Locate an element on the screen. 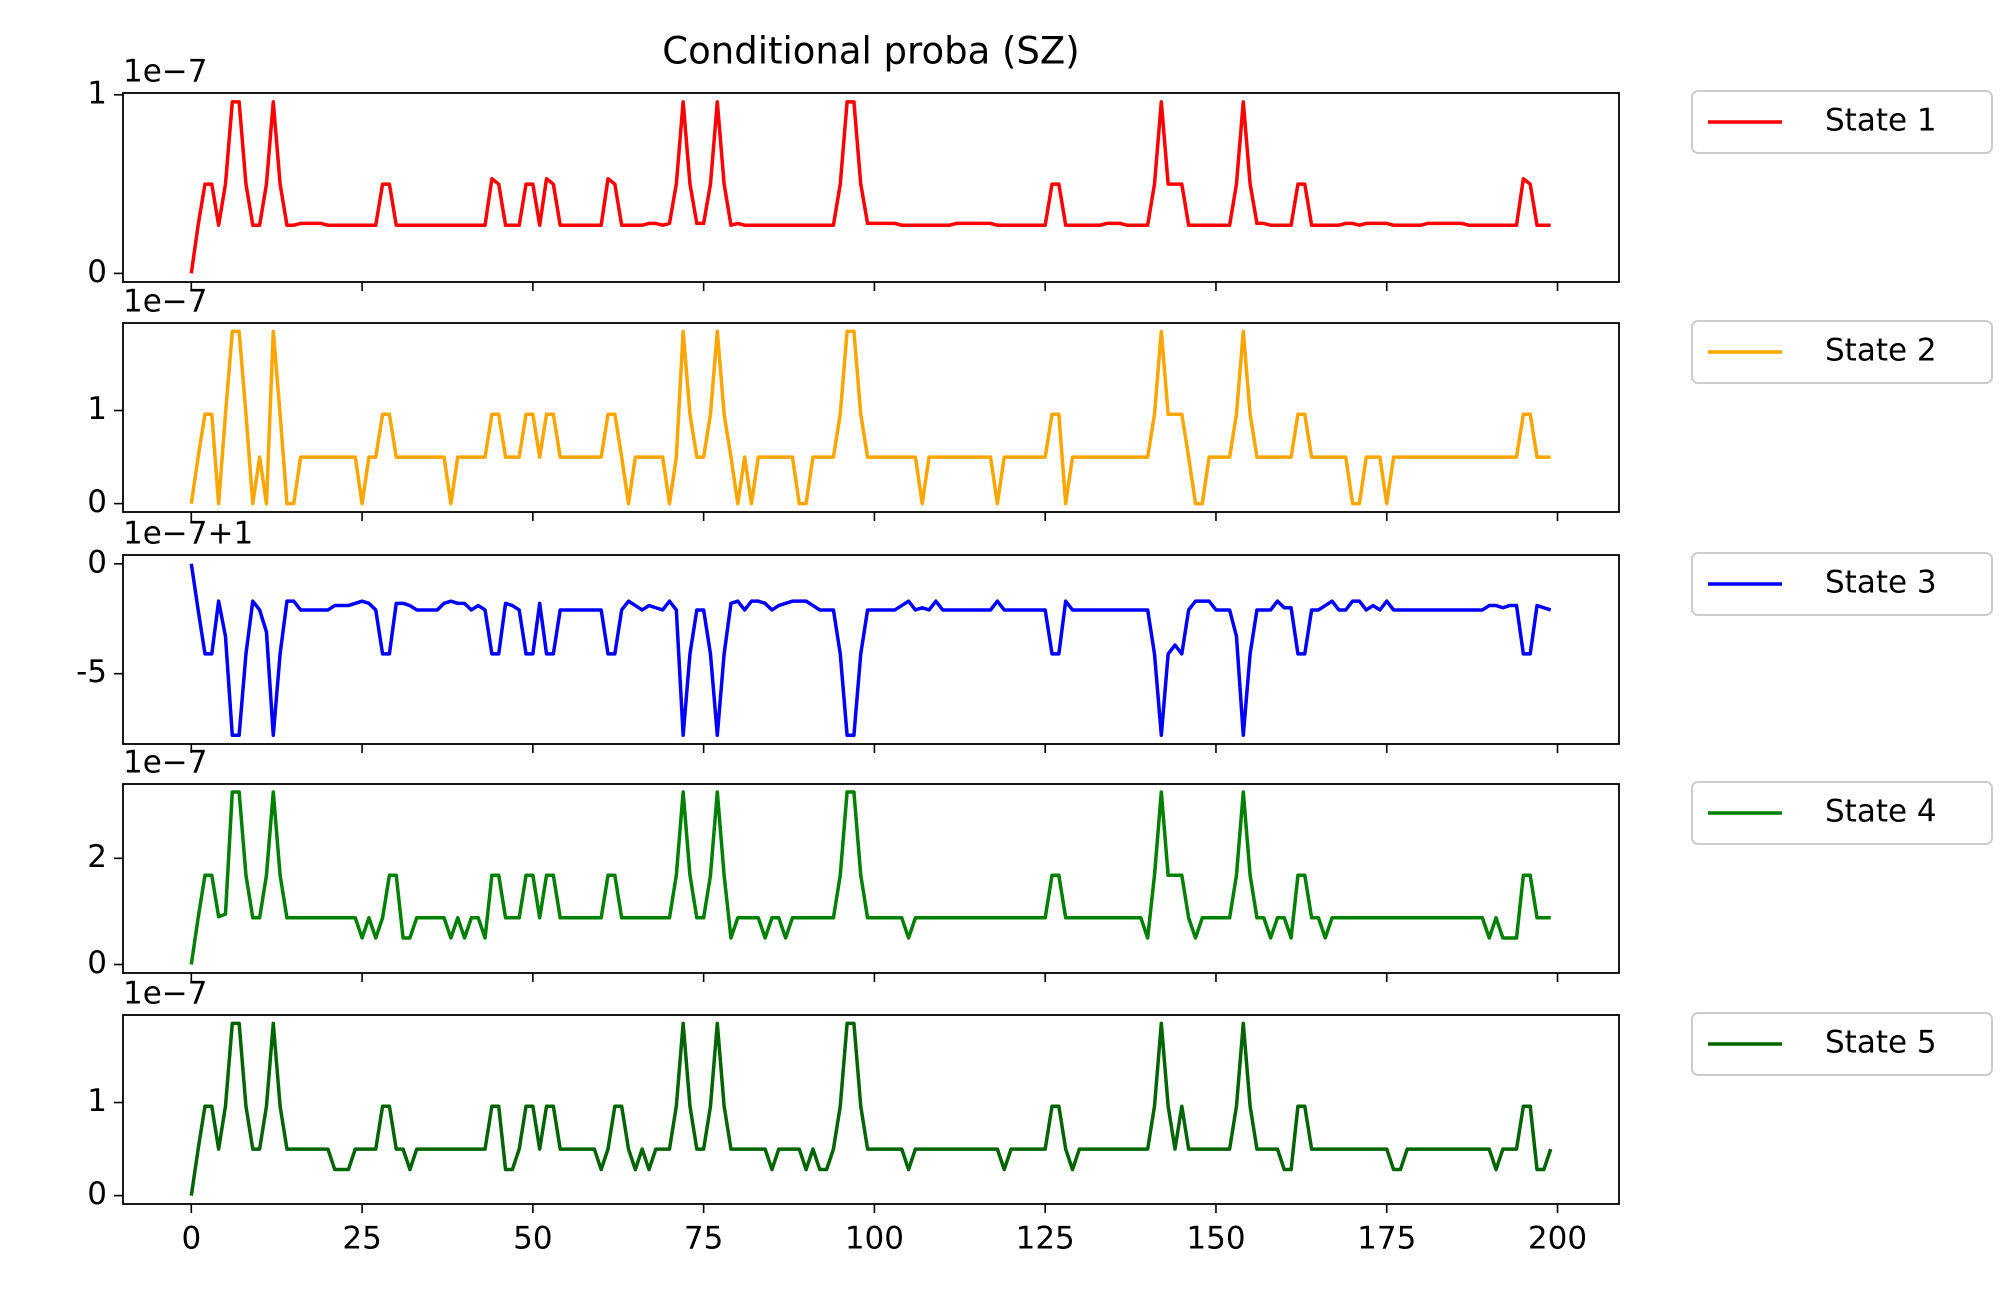  y-tick-label: -5 is located at coordinates (91, 672).